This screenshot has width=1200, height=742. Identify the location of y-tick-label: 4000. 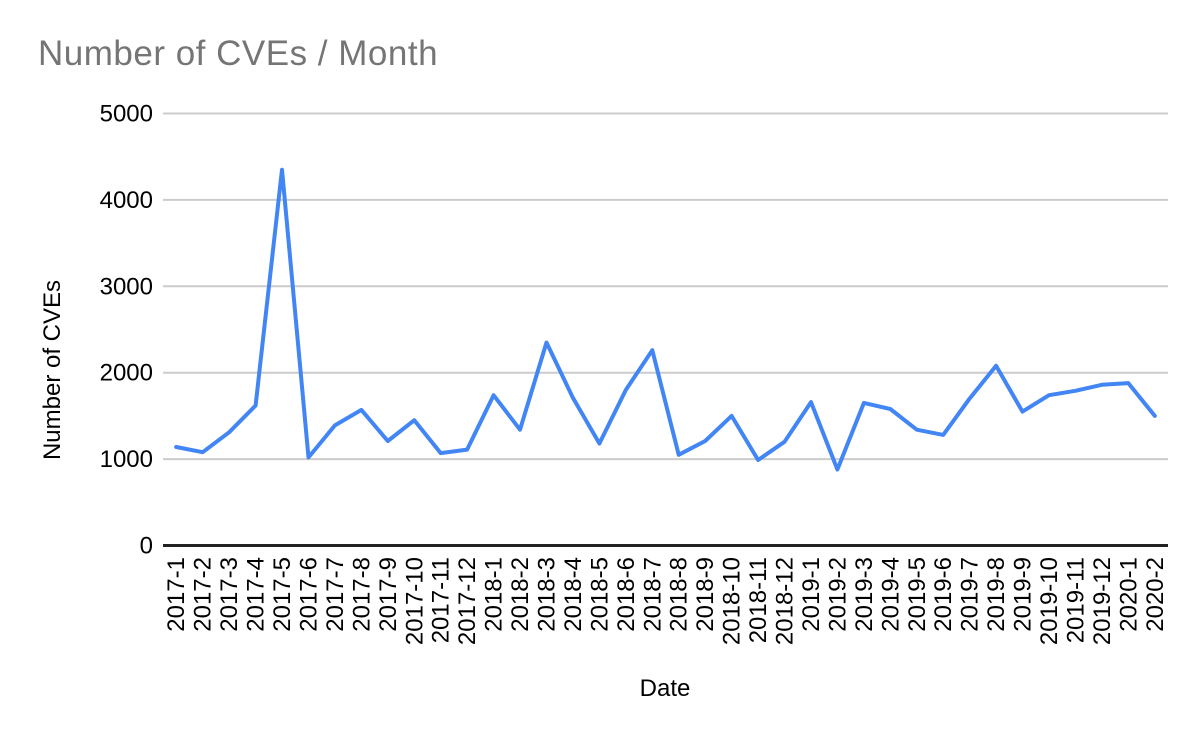
(126, 200).